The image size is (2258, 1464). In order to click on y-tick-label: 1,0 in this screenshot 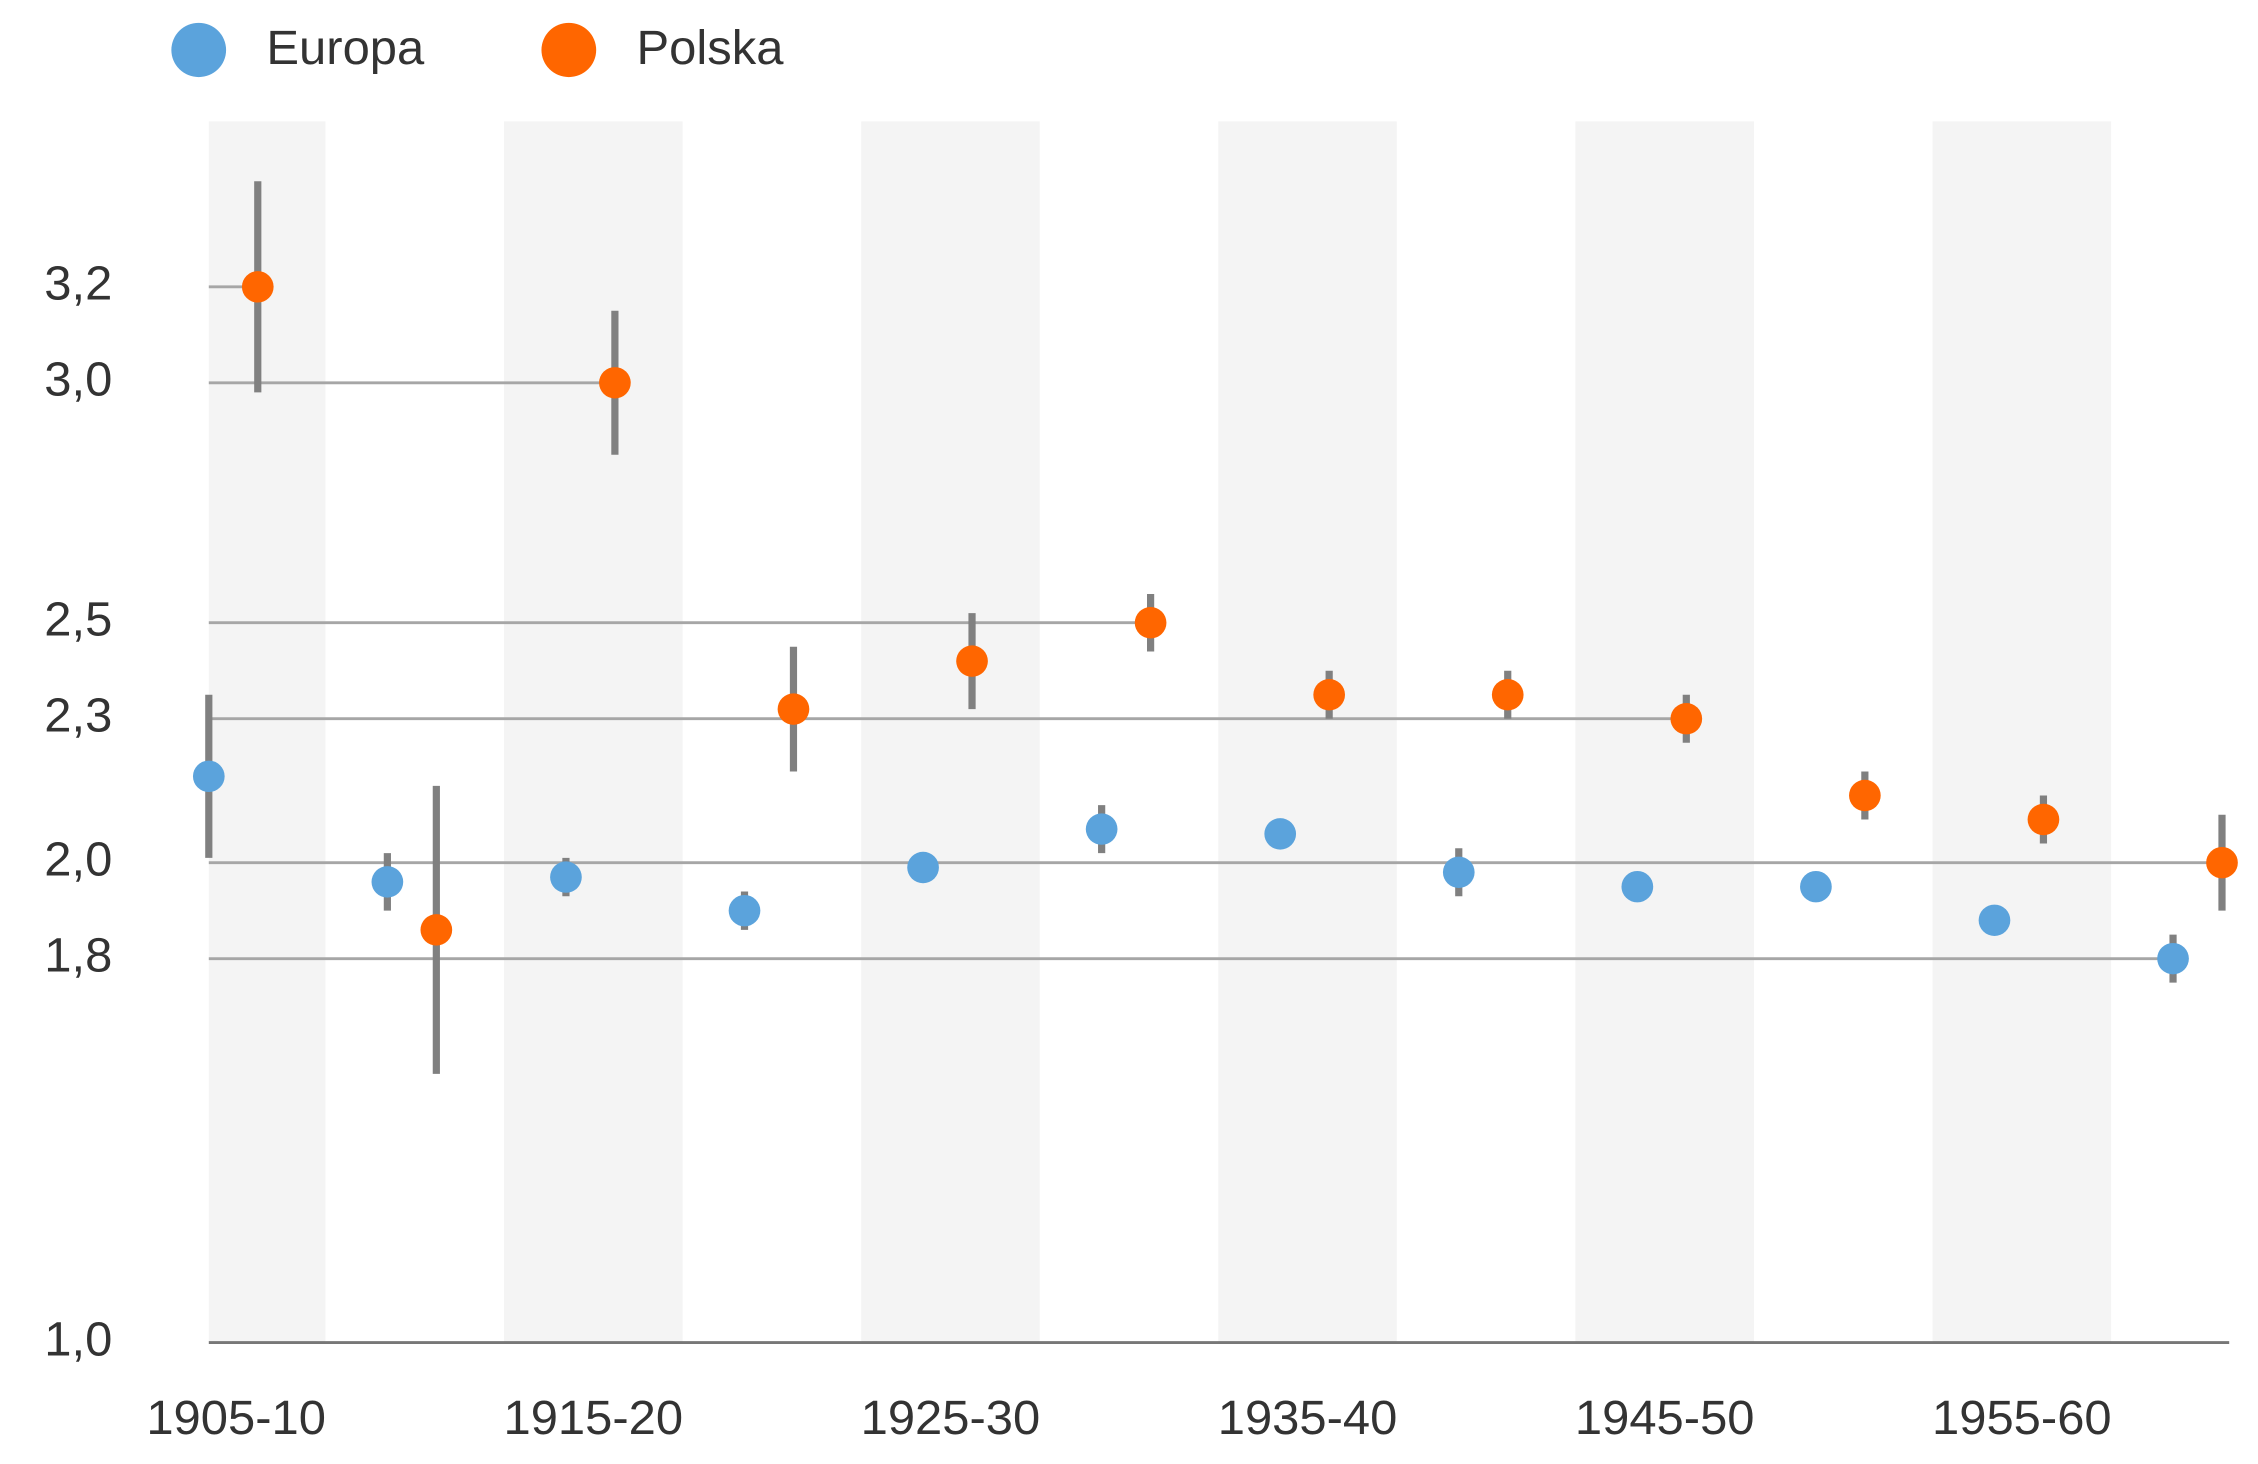, I will do `click(78, 1340)`.